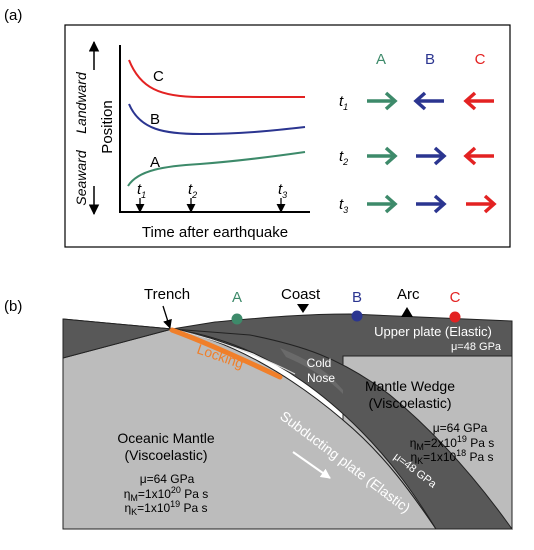 This screenshot has height=550, width=534. What do you see at coordinates (481, 204) in the screenshot?
I see `velocity-arrow-c-t3` at bounding box center [481, 204].